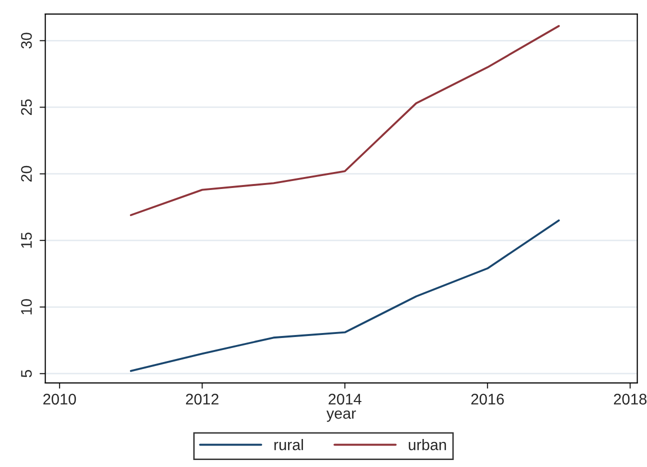 The height and width of the screenshot is (467, 647). What do you see at coordinates (341, 416) in the screenshot?
I see `x-axis-title: year` at bounding box center [341, 416].